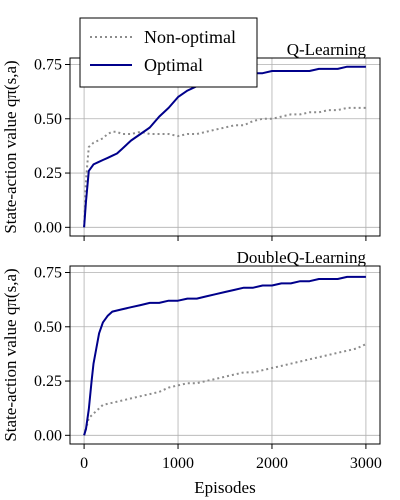 This screenshot has width=400, height=500. I want to click on legend-label: Optimal, so click(173, 65).